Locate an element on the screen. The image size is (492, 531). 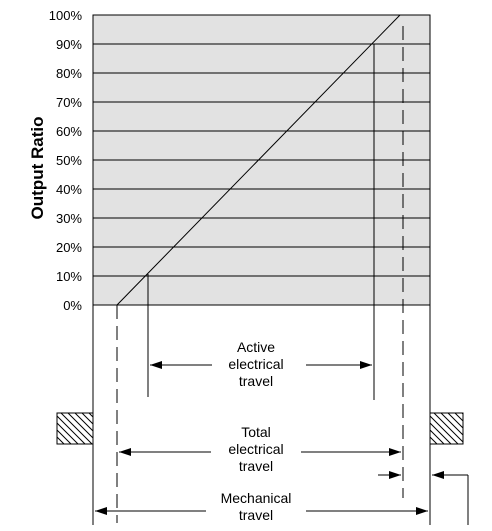
y-tick-label: 40% is located at coordinates (69, 189).